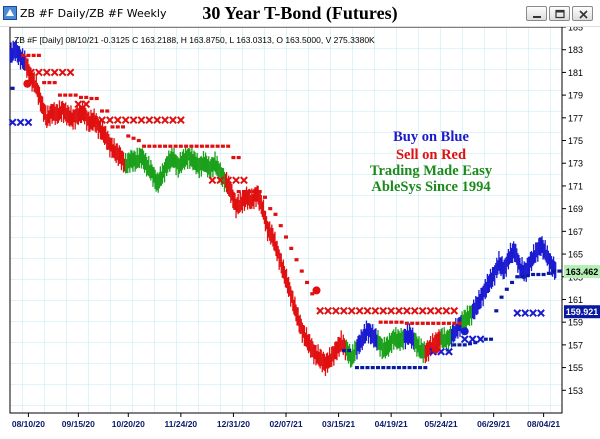 The width and height of the screenshot is (600, 439). What do you see at coordinates (181, 424) in the screenshot?
I see `x-tick-label: 11/24/20` at bounding box center [181, 424].